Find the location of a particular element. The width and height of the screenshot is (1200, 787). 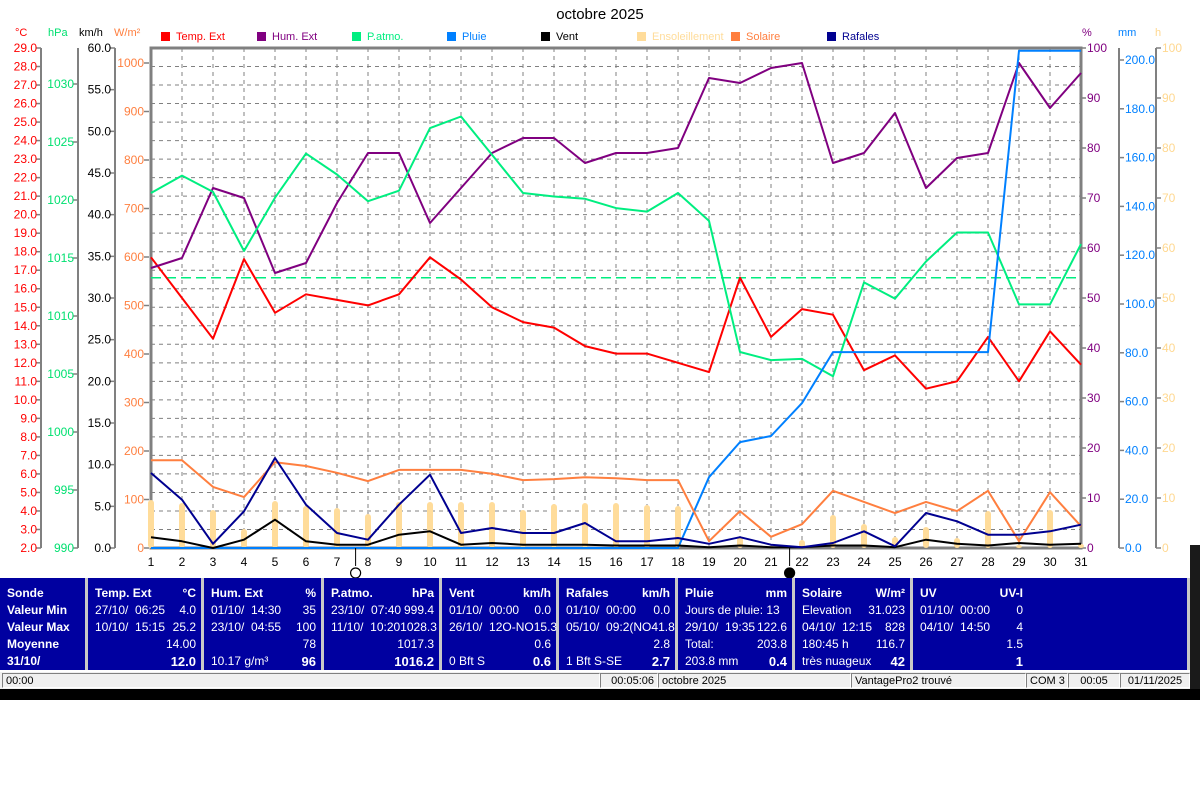

axis-tick-label-temp: 12.0 is located at coordinates (26, 363).